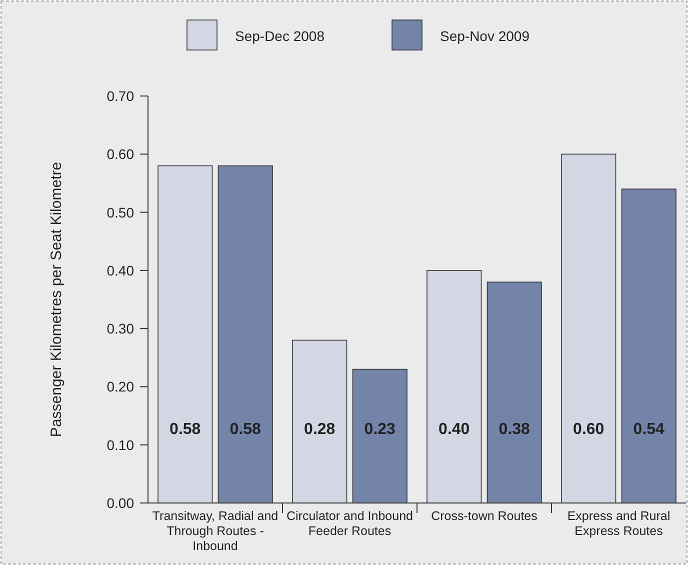 Image resolution: width=688 pixels, height=565 pixels. Describe the element at coordinates (454, 429) in the screenshot. I see `data-label: 0.40` at that location.